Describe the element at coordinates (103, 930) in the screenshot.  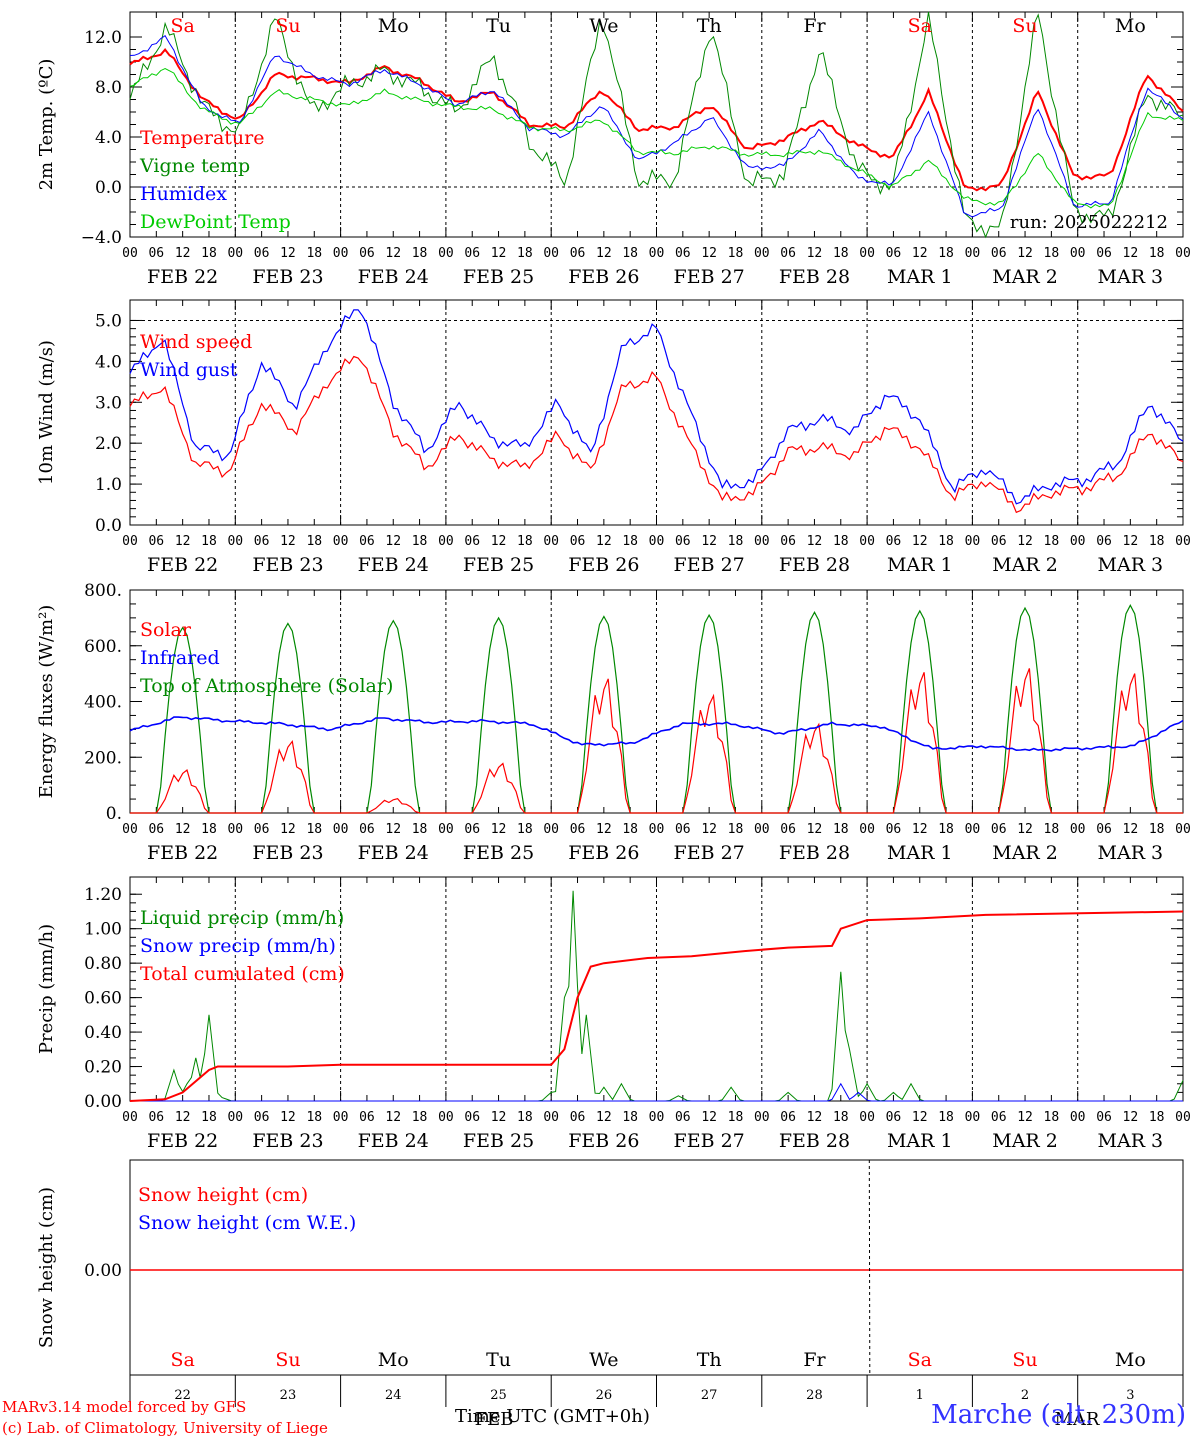
I see `y-tick-label: 1.00` at that location.